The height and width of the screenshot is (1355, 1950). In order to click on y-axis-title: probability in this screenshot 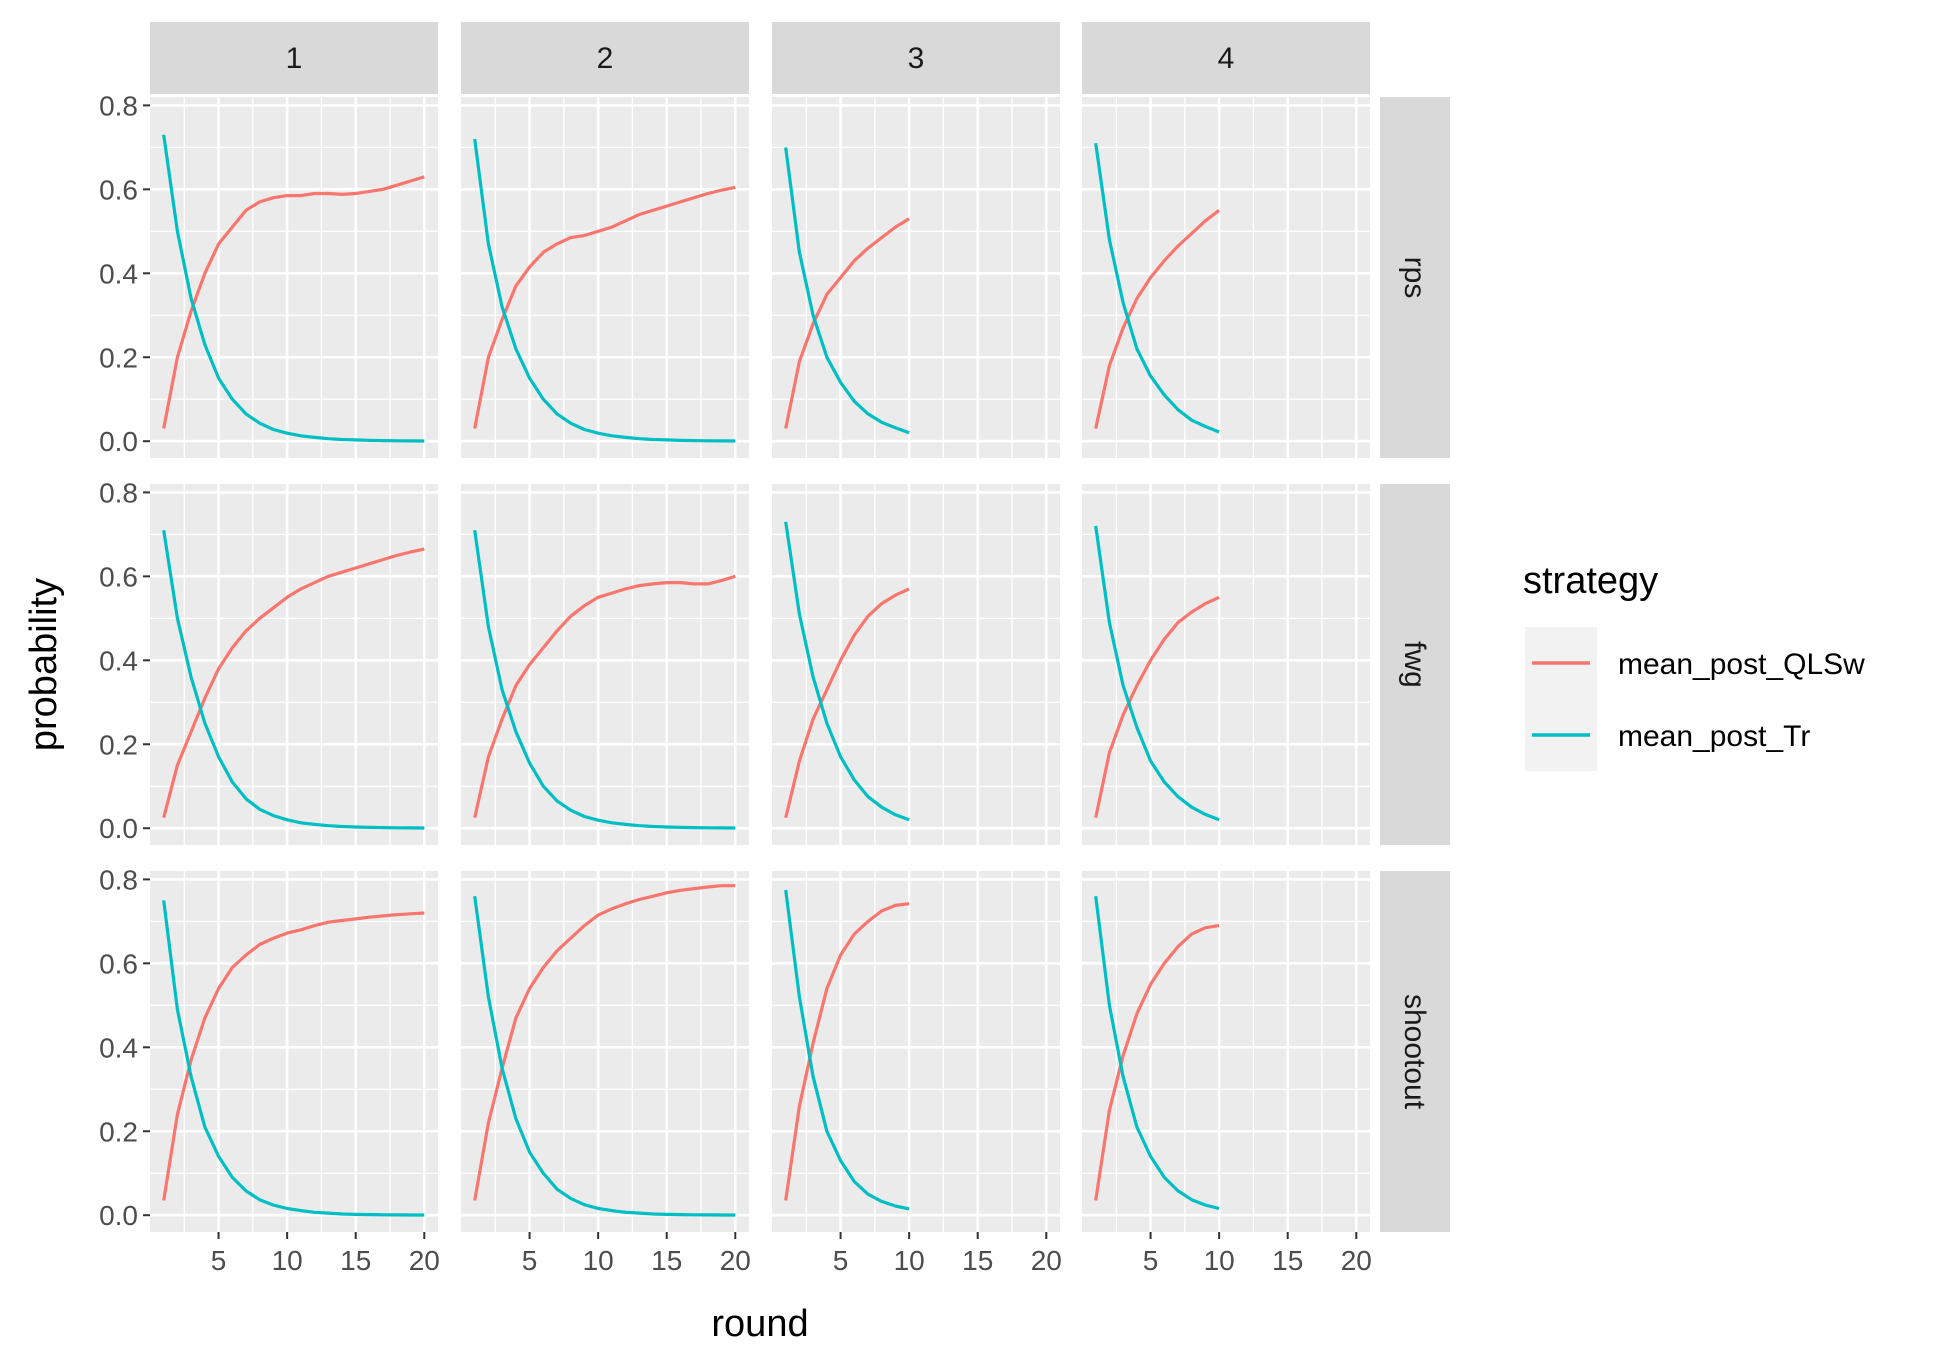, I will do `click(44, 664)`.